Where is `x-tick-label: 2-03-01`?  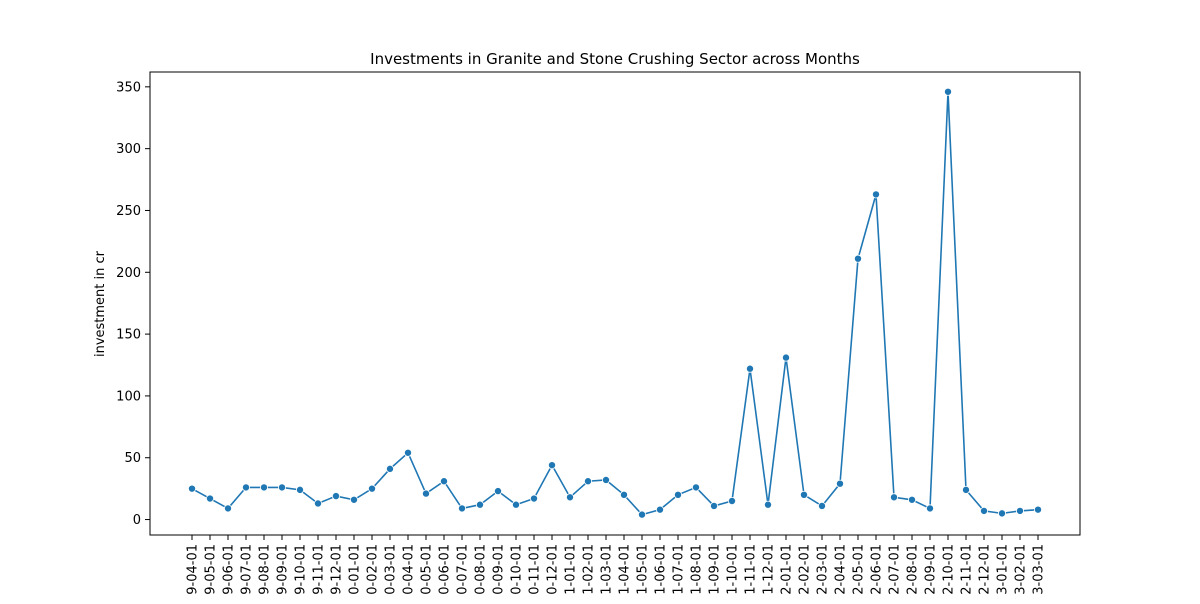
x-tick-label: 2-03-01 is located at coordinates (823, 569).